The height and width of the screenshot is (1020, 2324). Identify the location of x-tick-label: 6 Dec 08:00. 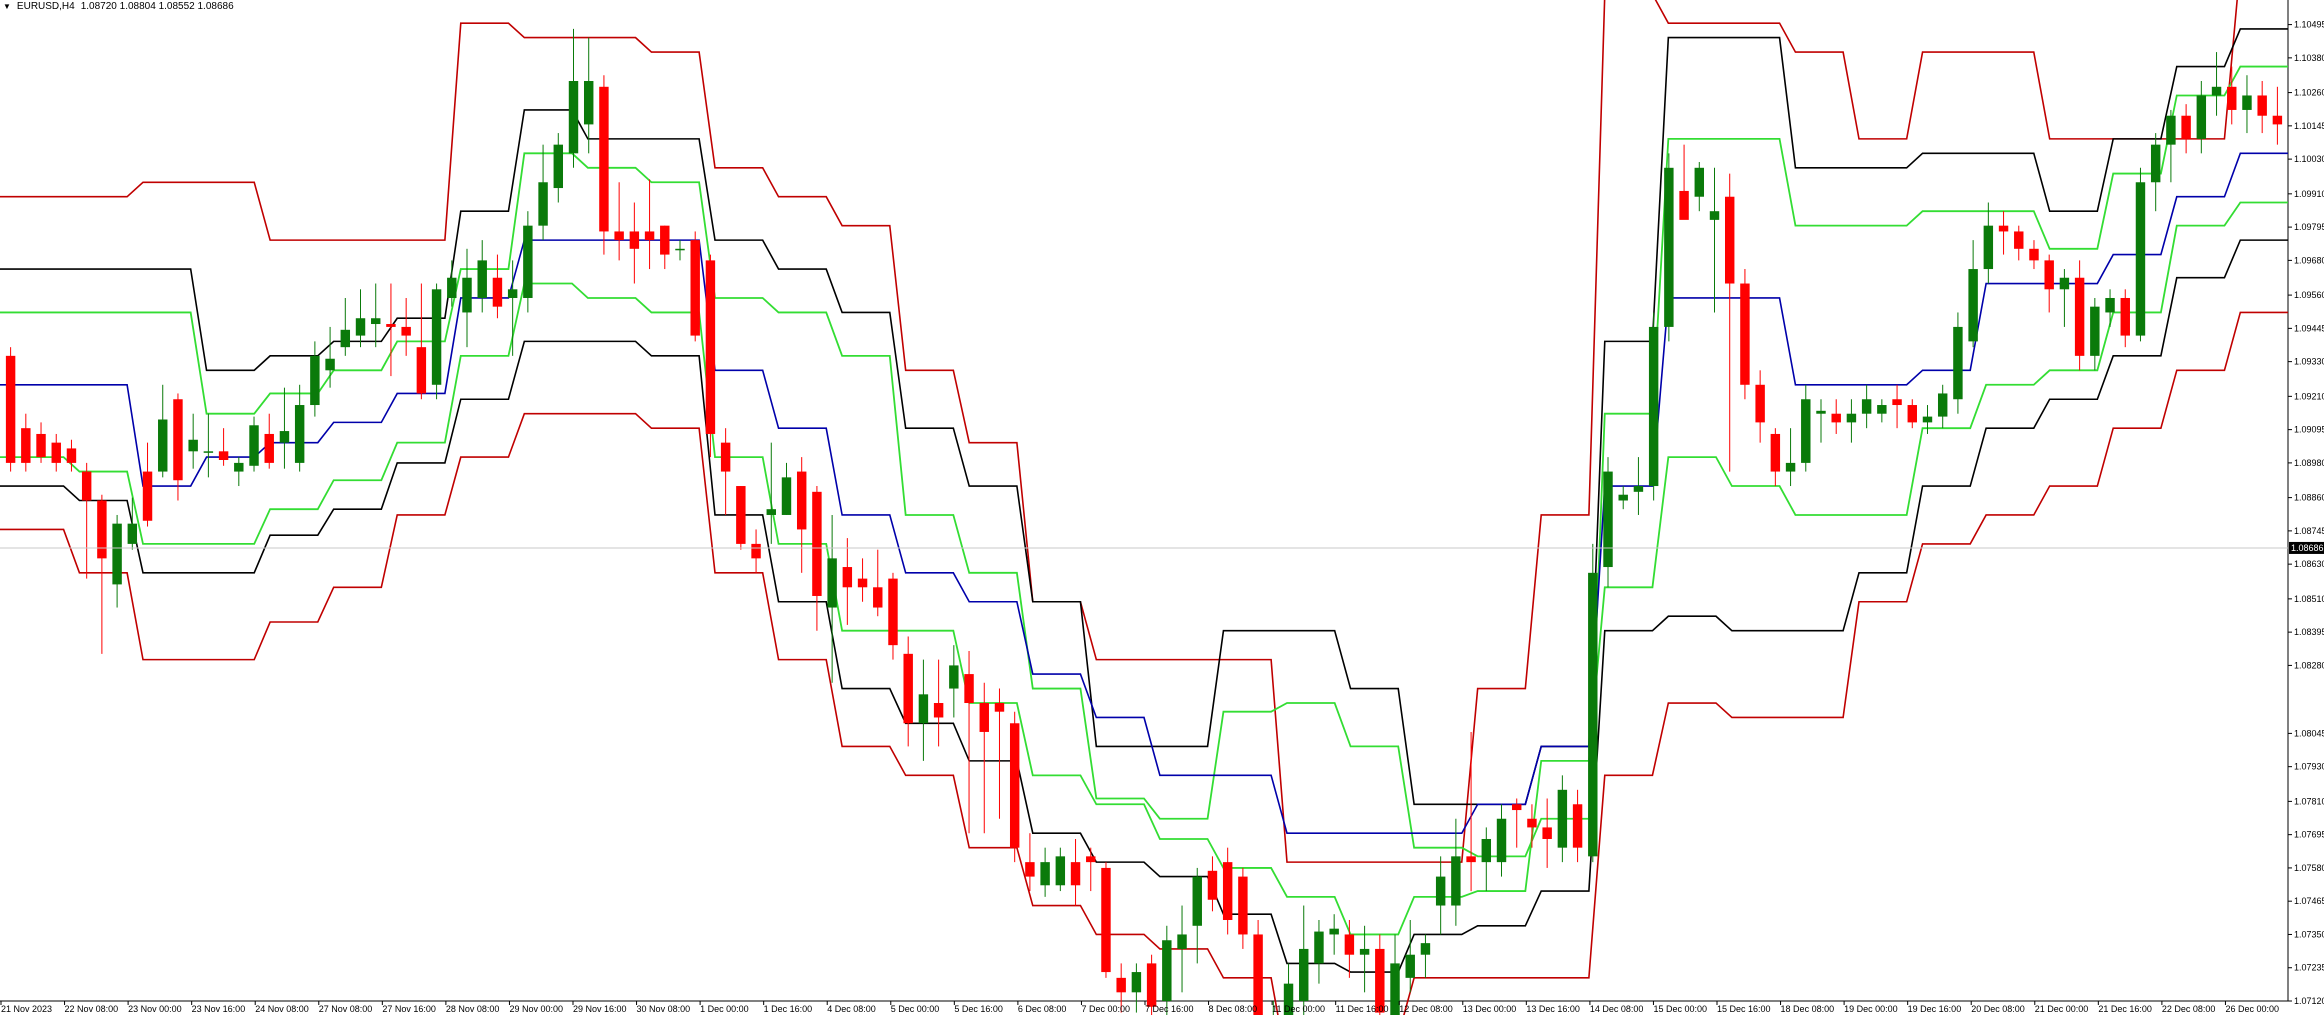
(1042, 1009).